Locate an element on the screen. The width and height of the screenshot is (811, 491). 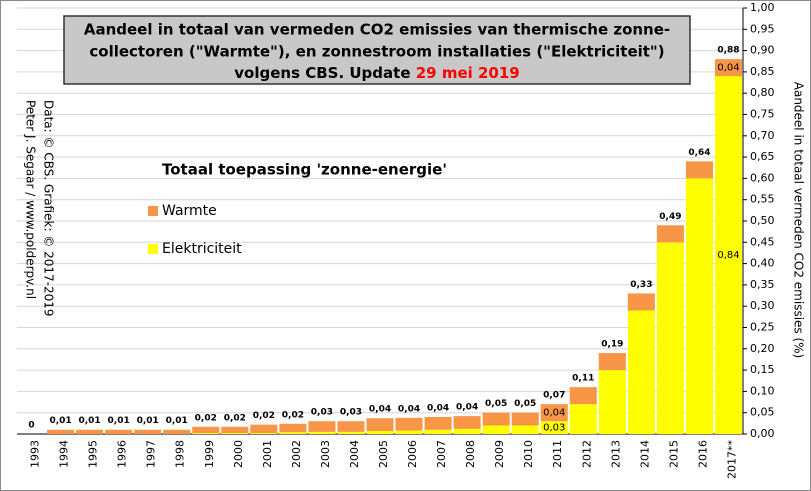
total-label: 0,07 is located at coordinates (554, 396).